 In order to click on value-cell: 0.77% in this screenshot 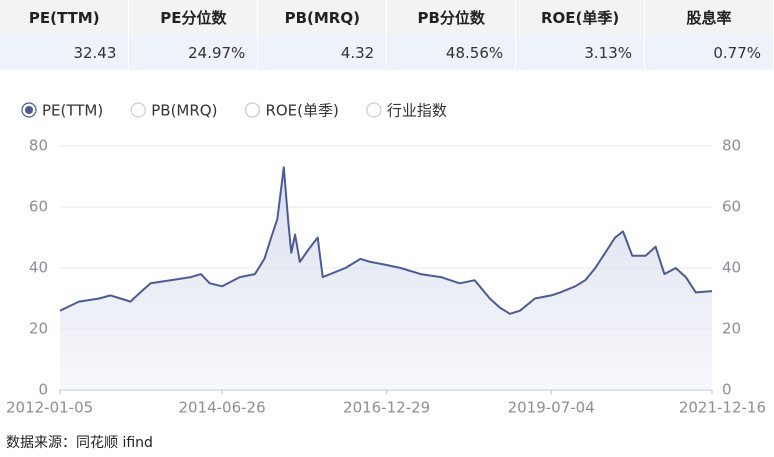, I will do `click(709, 52)`.